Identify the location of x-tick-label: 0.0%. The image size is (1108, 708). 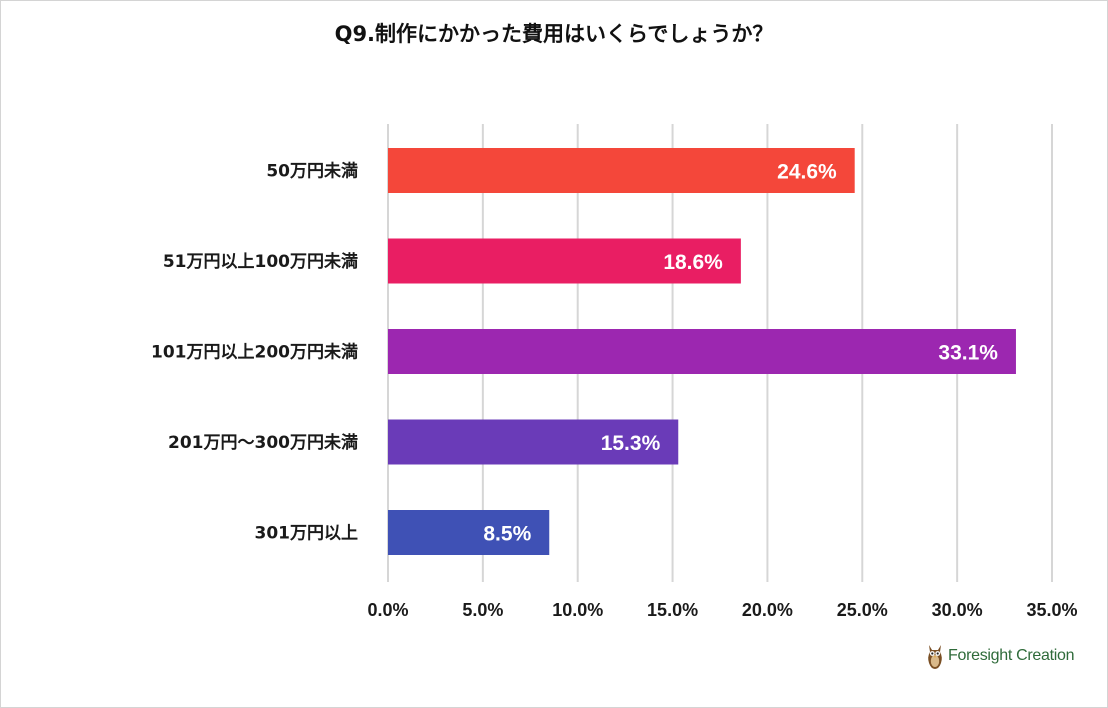
(387, 610).